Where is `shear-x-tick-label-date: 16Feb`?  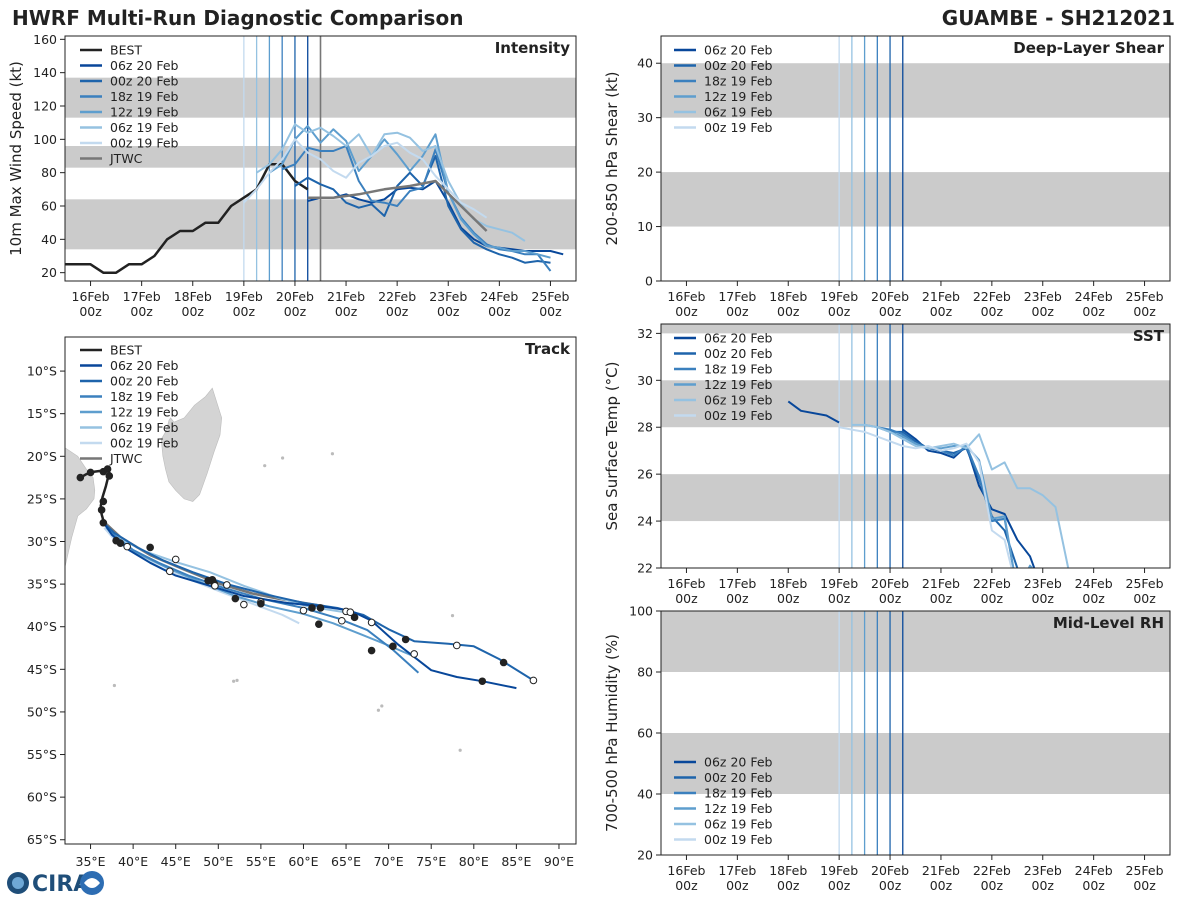
shear-x-tick-label-date: 16Feb is located at coordinates (686, 296).